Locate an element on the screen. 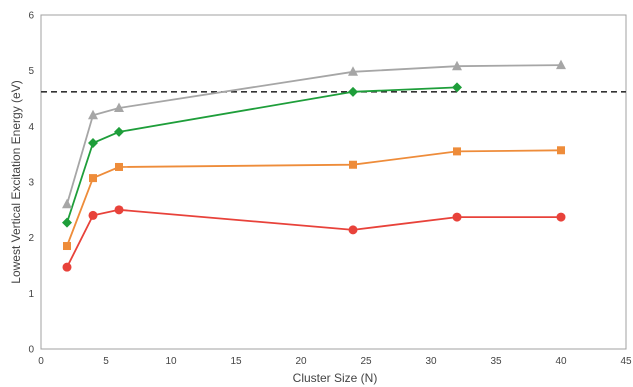  x-tick-labels: 0 5 10 15 20 25 30 35 40 45 is located at coordinates (335, 361).